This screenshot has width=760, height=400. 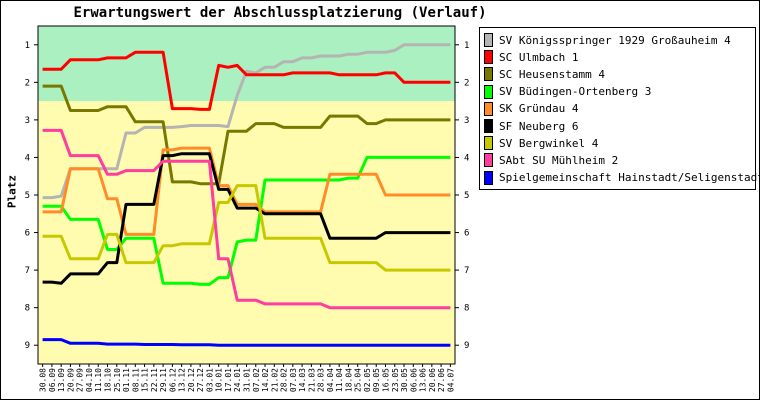 What do you see at coordinates (27, 158) in the screenshot?
I see `y-tick-label-left-3: 4` at bounding box center [27, 158].